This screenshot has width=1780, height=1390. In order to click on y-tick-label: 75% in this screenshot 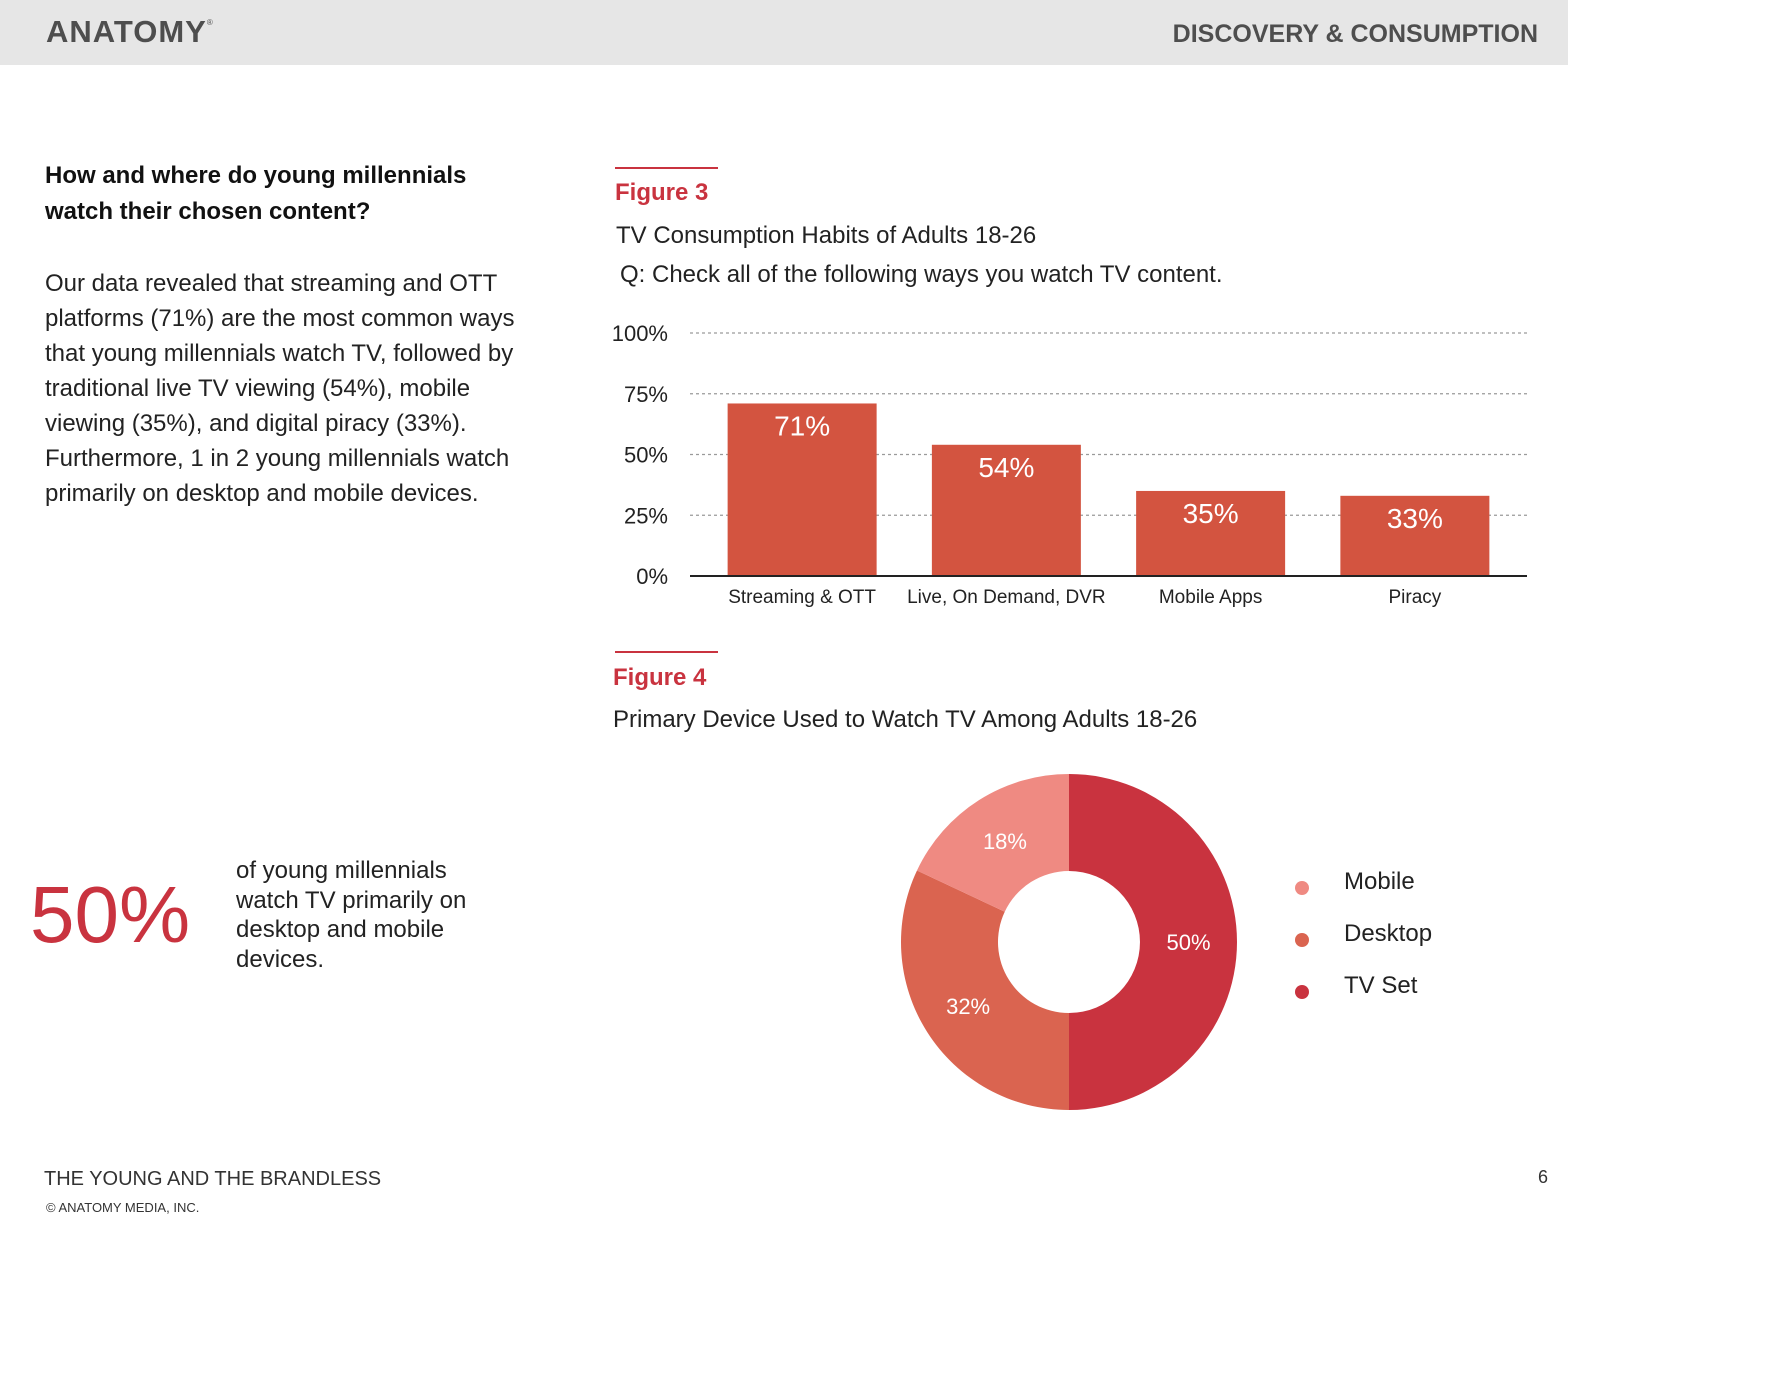, I will do `click(646, 394)`.